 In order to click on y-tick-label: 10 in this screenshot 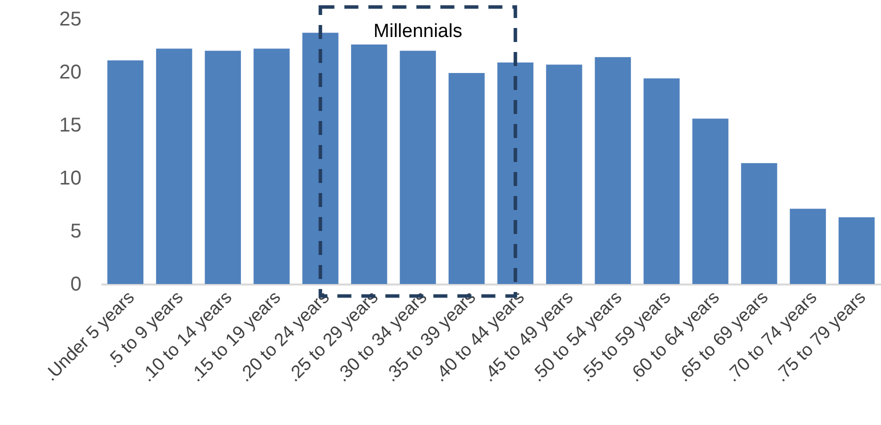, I will do `click(70, 179)`.